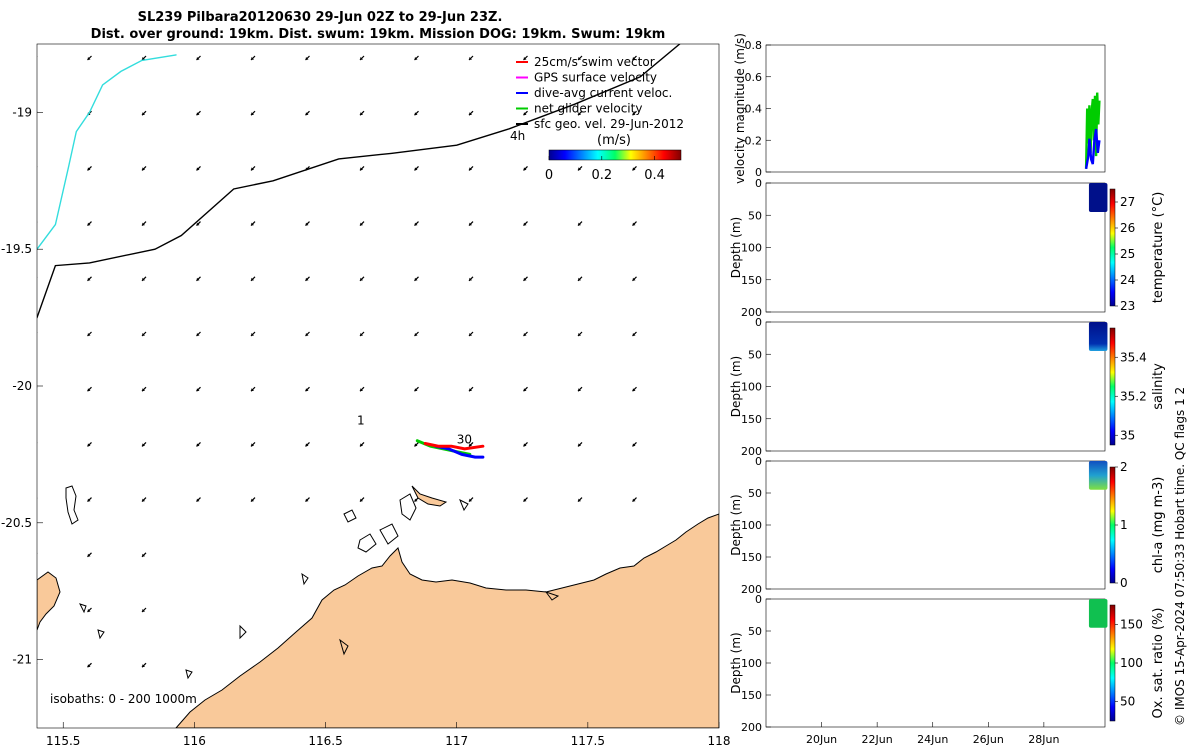 Image resolution: width=1200 pixels, height=754 pixels. I want to click on colorbar-tick-label: 0, so click(549, 175).